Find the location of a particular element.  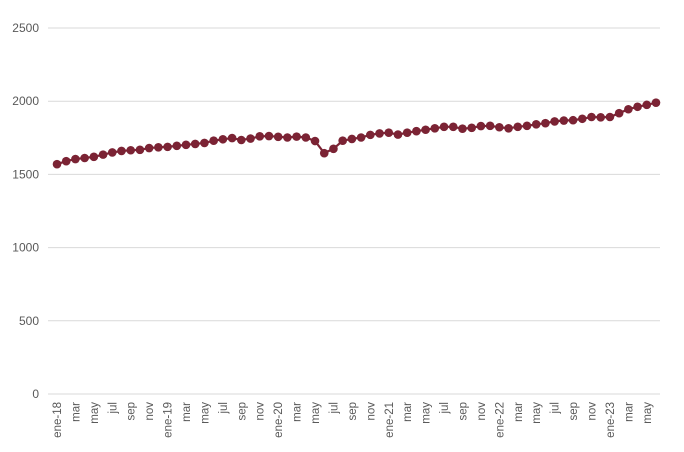

y-tick-label: 2000 is located at coordinates (25, 101).